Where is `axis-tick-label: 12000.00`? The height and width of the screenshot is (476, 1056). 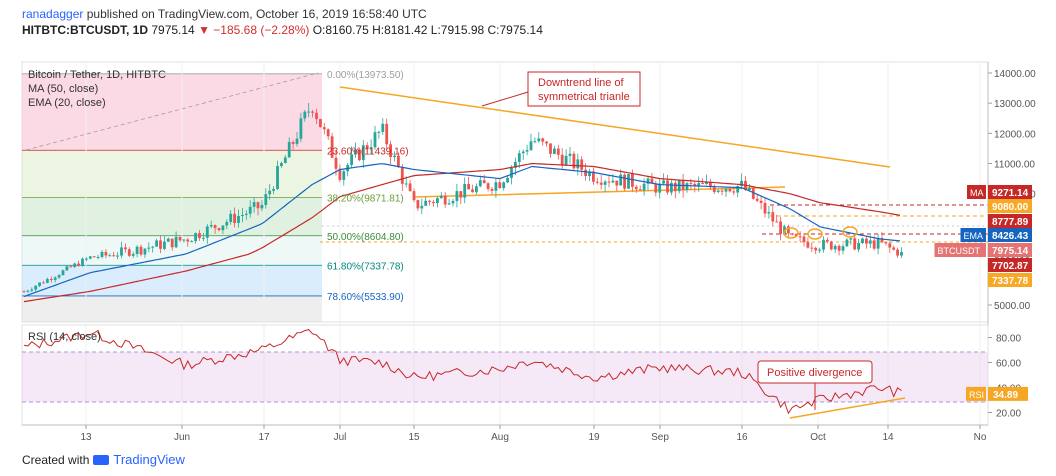 axis-tick-label: 12000.00 is located at coordinates (1015, 134).